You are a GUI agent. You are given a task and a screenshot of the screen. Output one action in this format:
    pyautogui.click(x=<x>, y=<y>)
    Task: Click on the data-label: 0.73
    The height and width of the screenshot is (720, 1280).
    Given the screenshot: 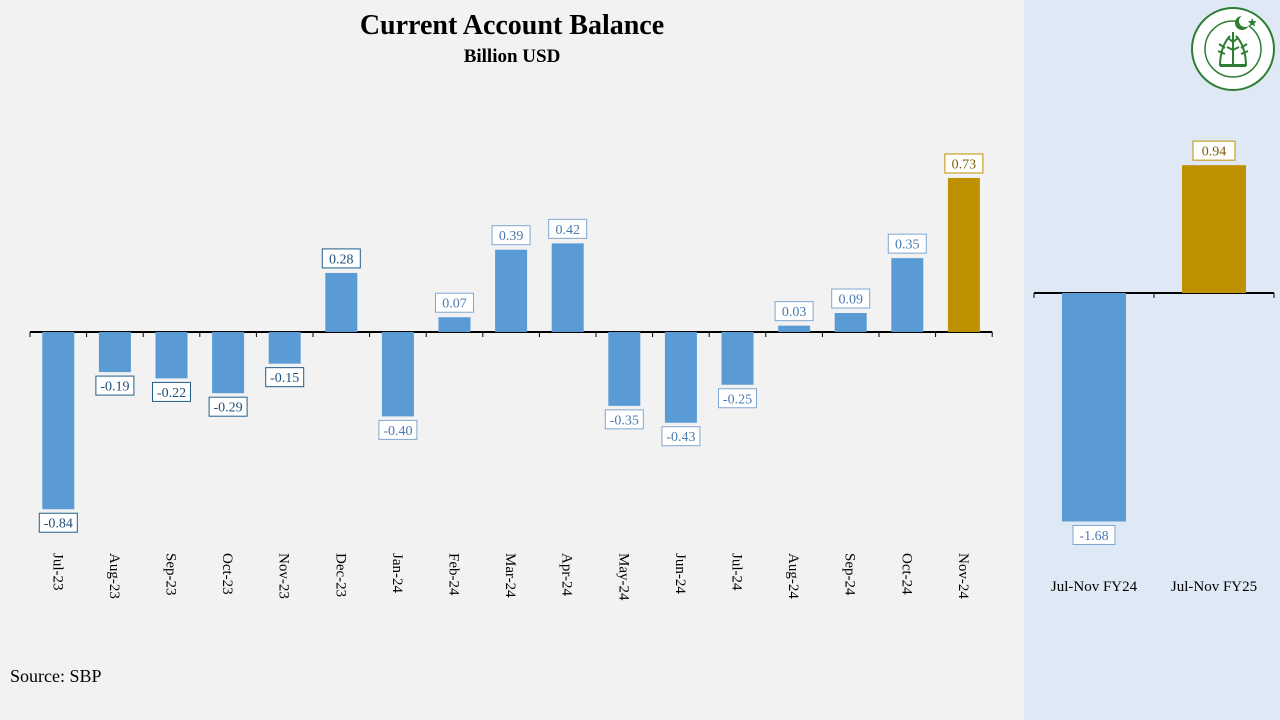 What is the action you would take?
    pyautogui.click(x=964, y=164)
    